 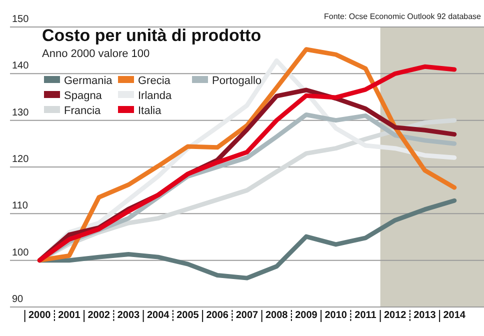 I want to click on y-tick-label: 90, so click(x=18, y=299).